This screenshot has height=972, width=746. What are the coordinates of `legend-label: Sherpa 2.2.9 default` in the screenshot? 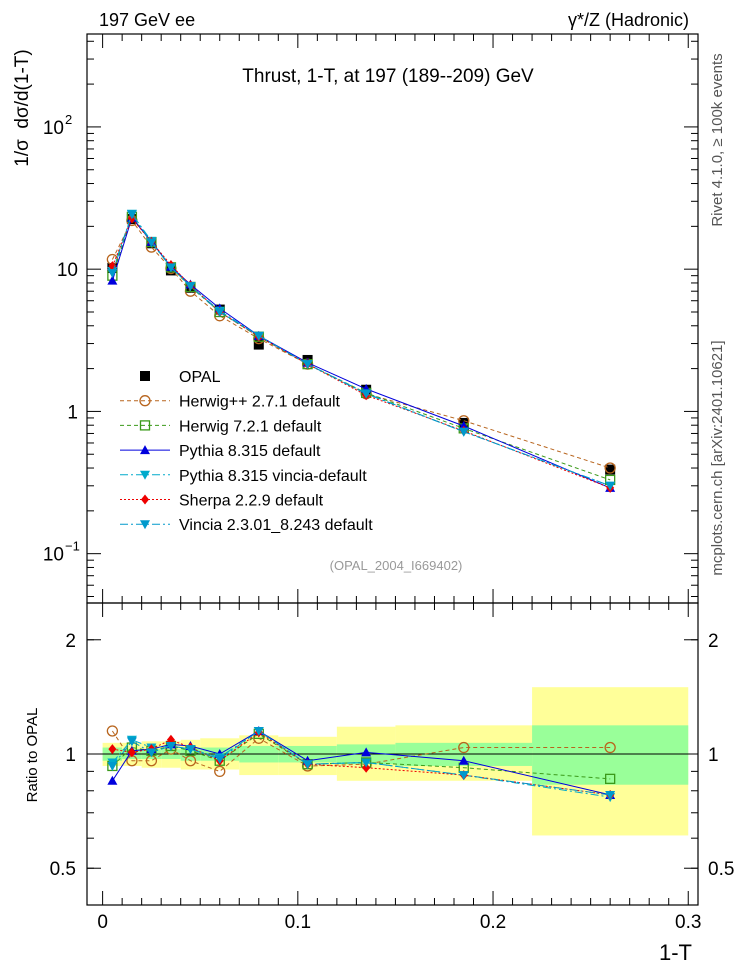 It's located at (251, 501).